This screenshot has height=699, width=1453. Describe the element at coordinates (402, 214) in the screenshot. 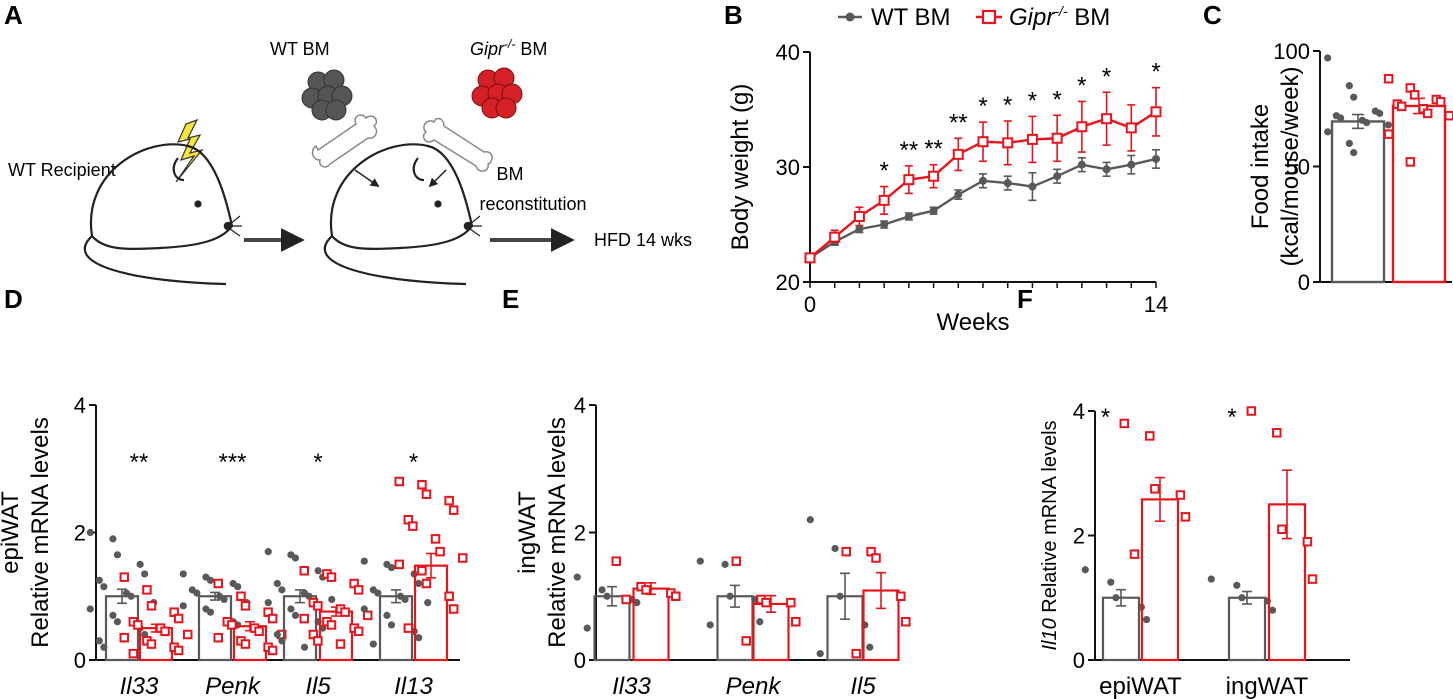

I see `reconstituted-mouse-icon` at that location.